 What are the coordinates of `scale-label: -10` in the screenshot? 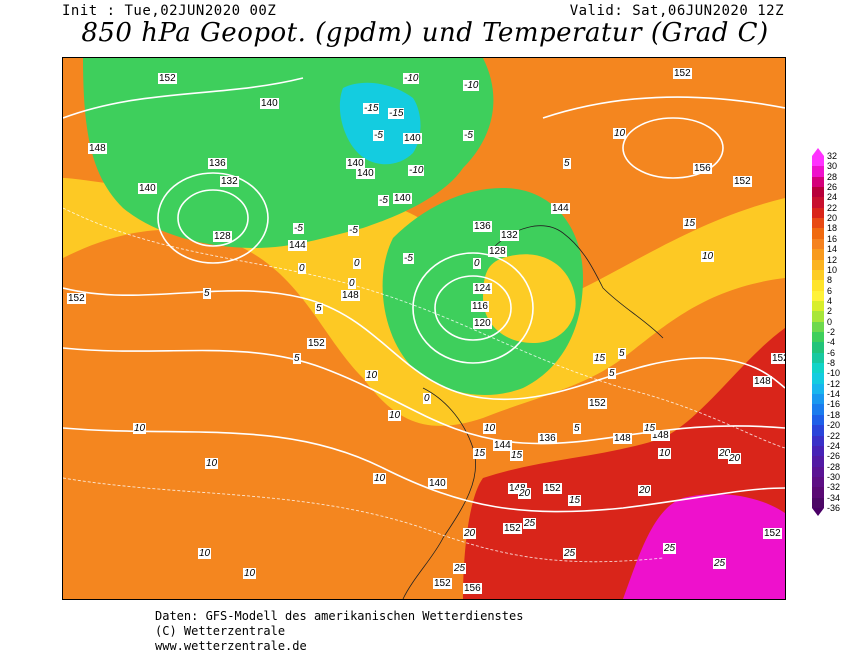 It's located at (834, 373).